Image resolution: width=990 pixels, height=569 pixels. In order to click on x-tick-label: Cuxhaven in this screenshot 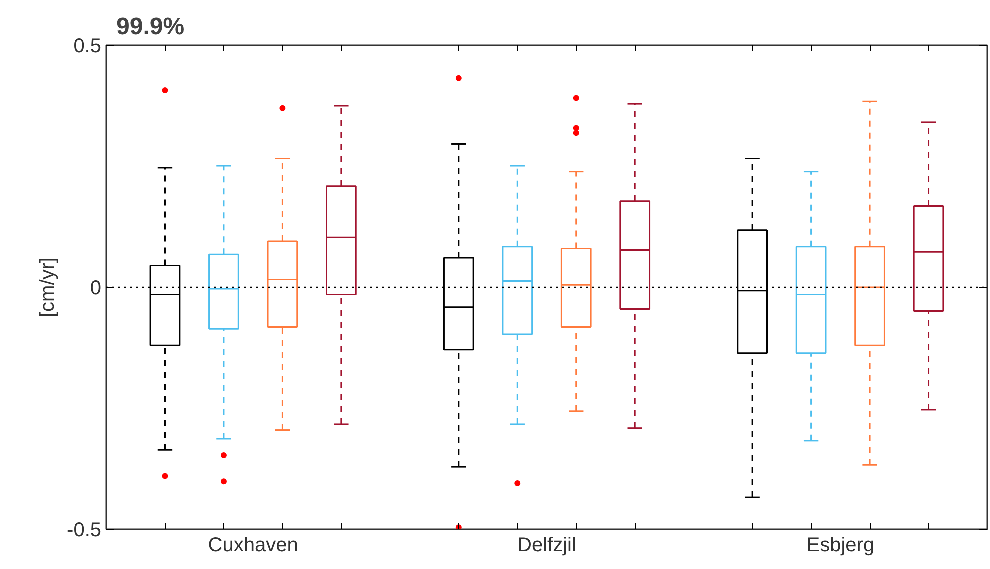, I will do `click(253, 545)`.